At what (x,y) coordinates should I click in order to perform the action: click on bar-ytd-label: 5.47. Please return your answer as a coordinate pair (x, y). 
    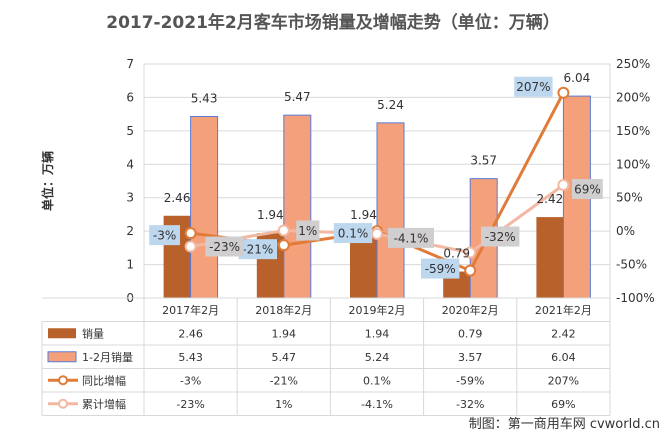
    Looking at the image, I should click on (297, 97).